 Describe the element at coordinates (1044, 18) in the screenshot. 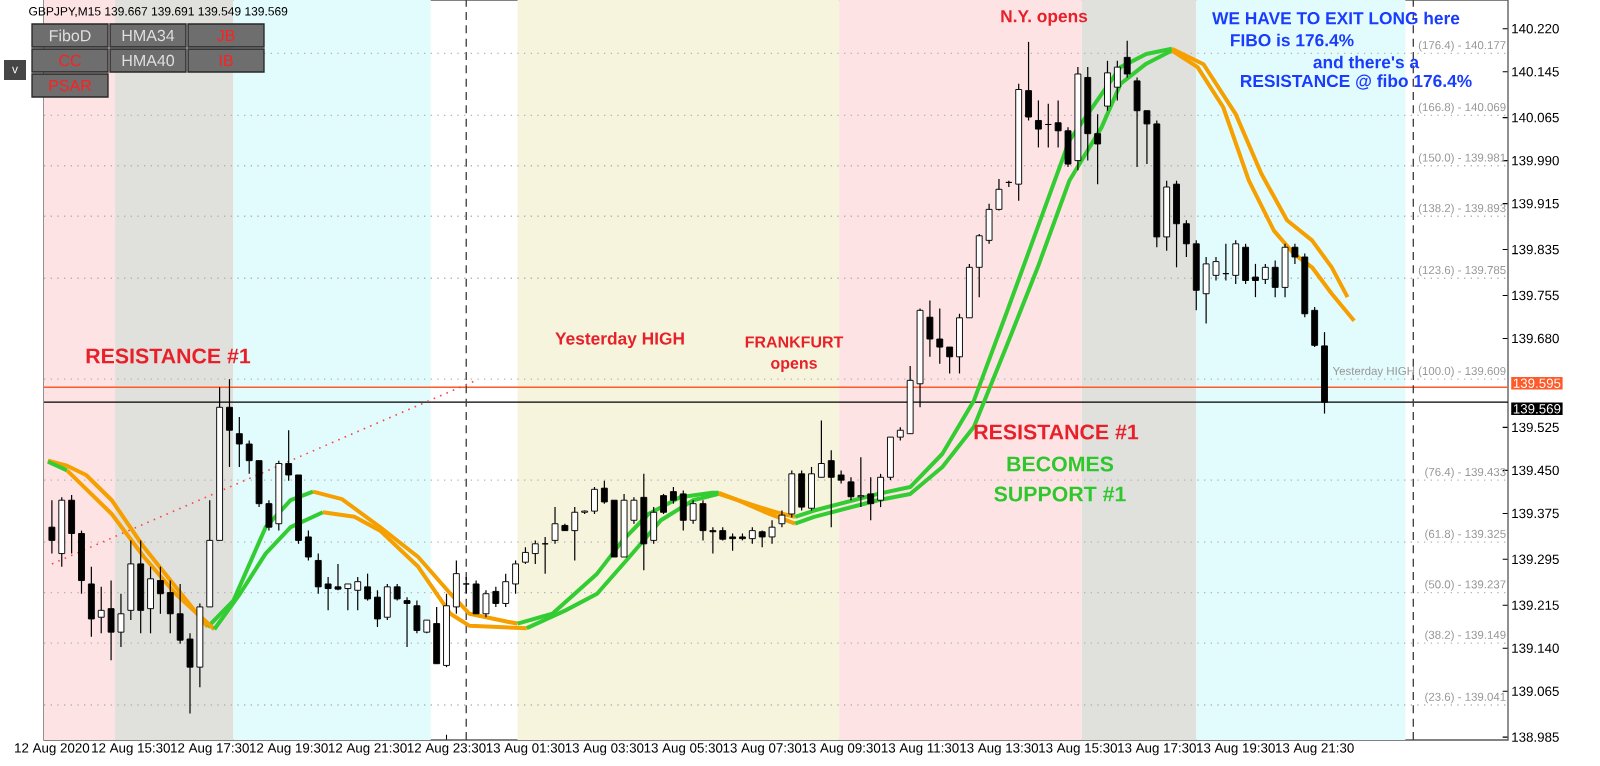

I see `annotation: N.Y. opens` at that location.